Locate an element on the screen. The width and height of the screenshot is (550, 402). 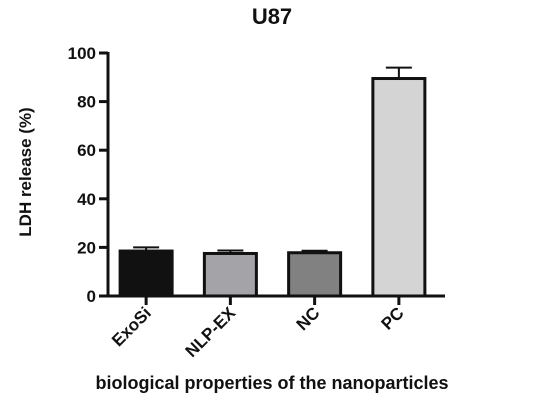
x-tick-label: ExoSi is located at coordinates (131, 326).